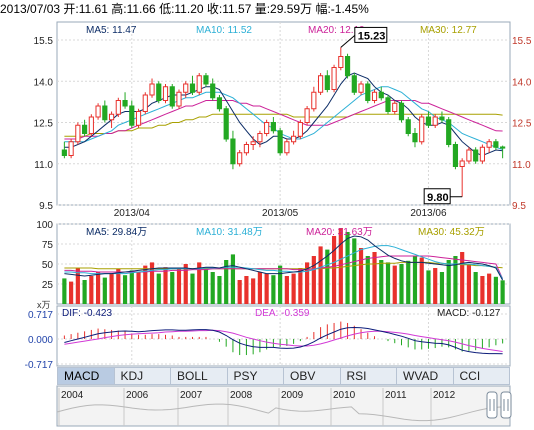 Image resolution: width=534 pixels, height=430 pixels. What do you see at coordinates (283, 412) in the screenshot?
I see `timeline-history-outline` at bounding box center [283, 412].